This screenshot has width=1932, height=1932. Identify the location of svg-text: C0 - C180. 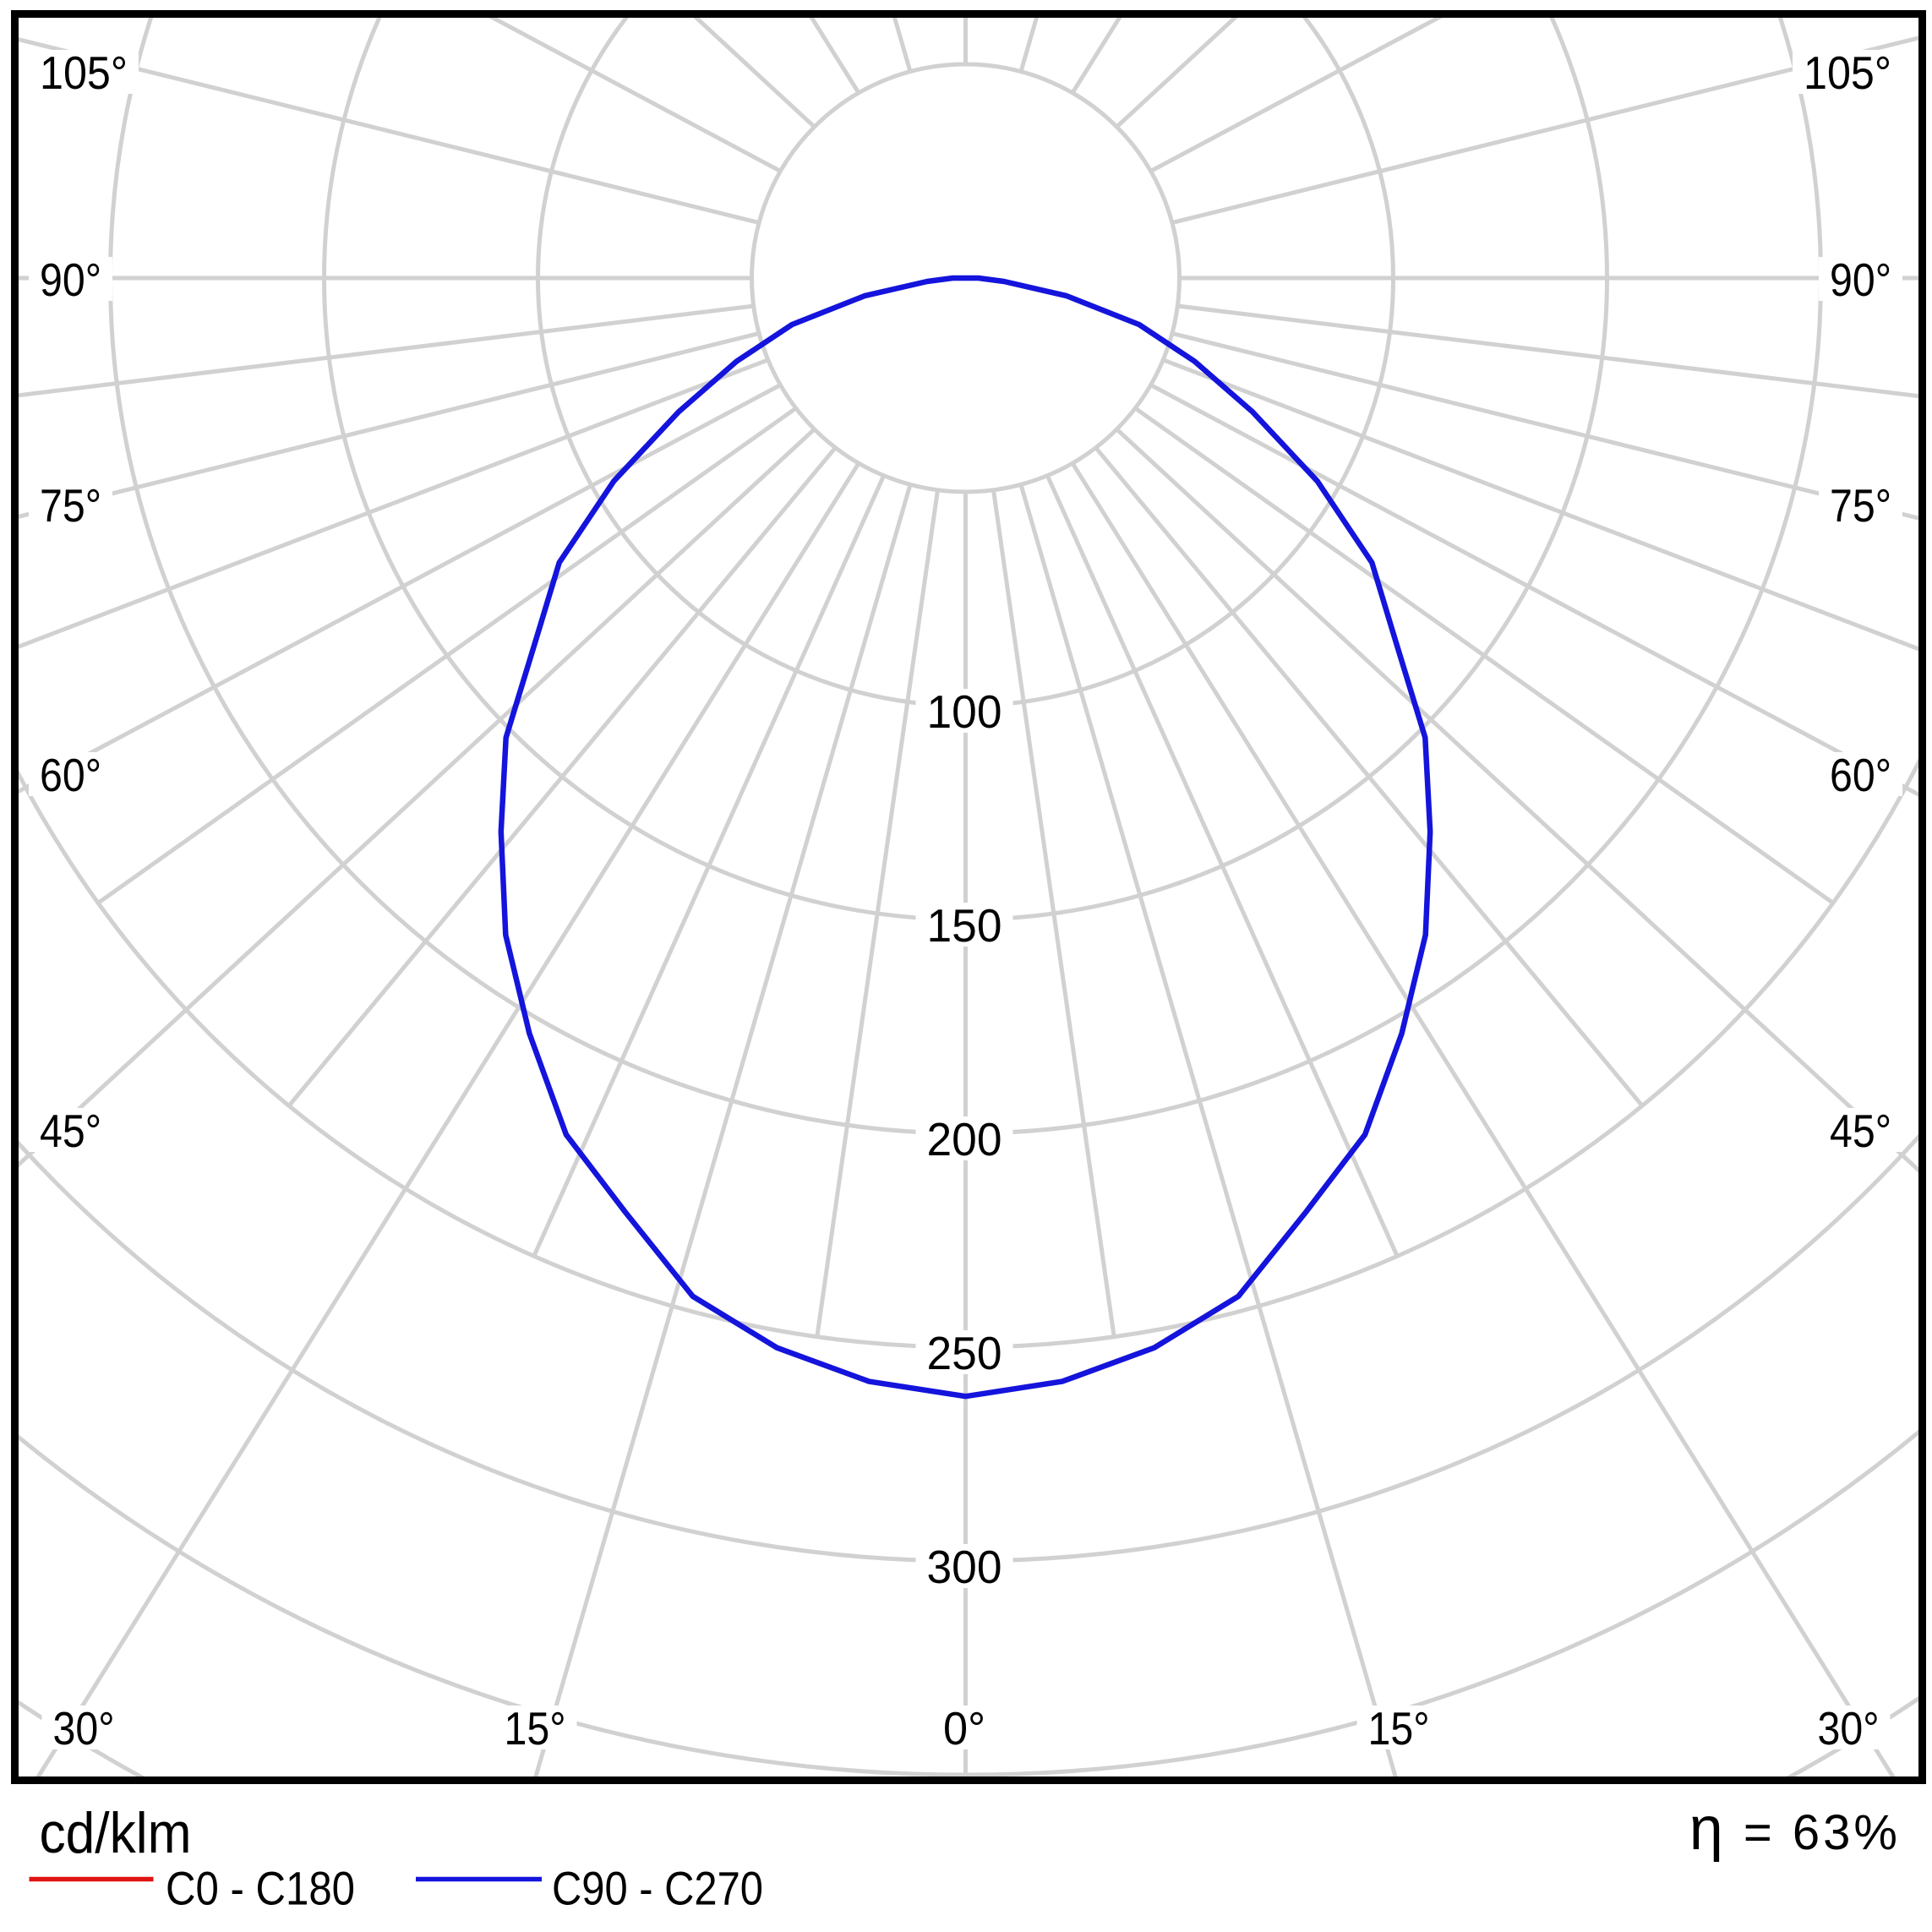
(260, 1888).